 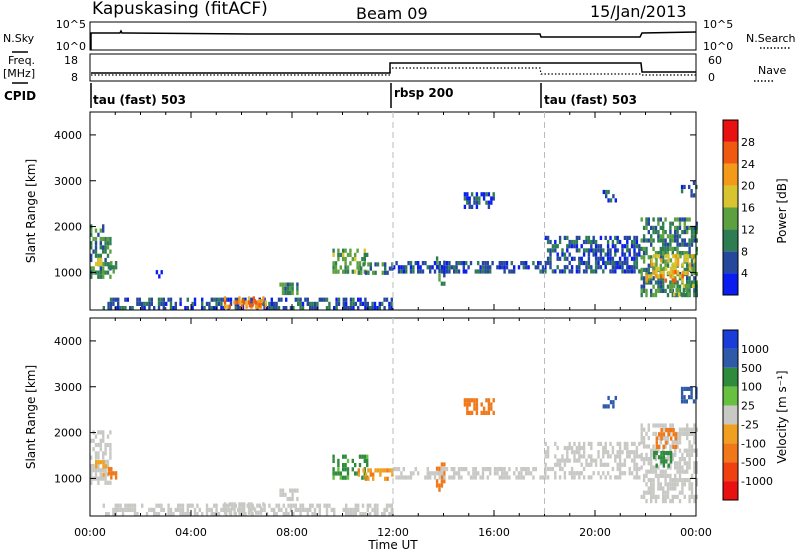 What do you see at coordinates (19, 73) in the screenshot?
I see `freq-unit: [MHz]` at bounding box center [19, 73].